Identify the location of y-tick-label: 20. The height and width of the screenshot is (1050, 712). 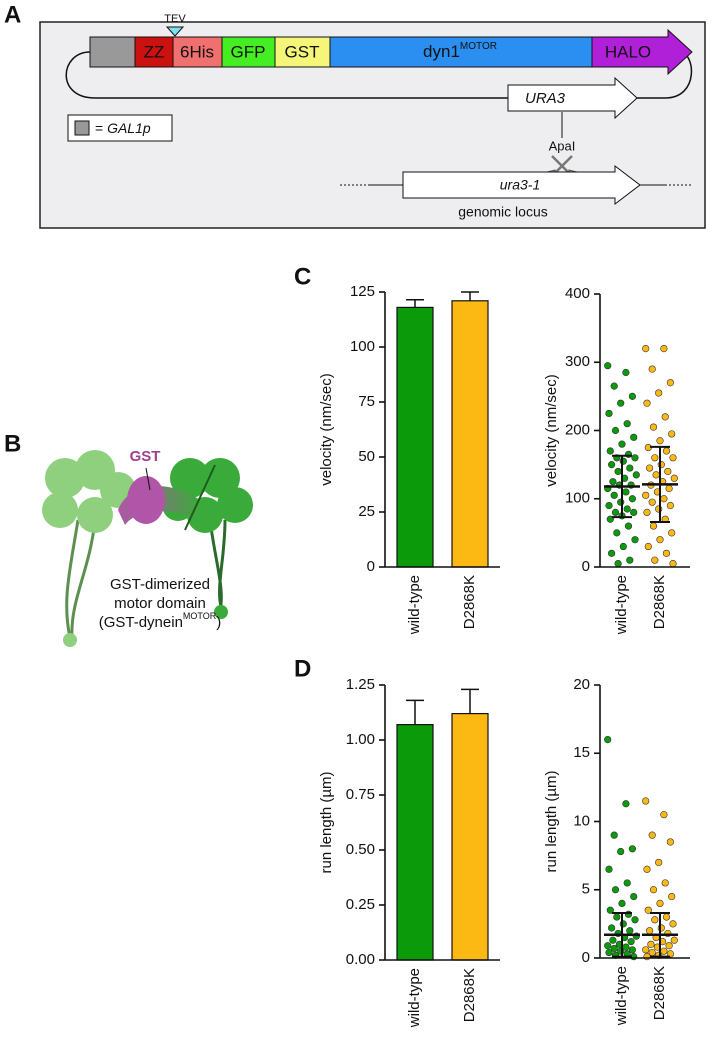
(581, 684).